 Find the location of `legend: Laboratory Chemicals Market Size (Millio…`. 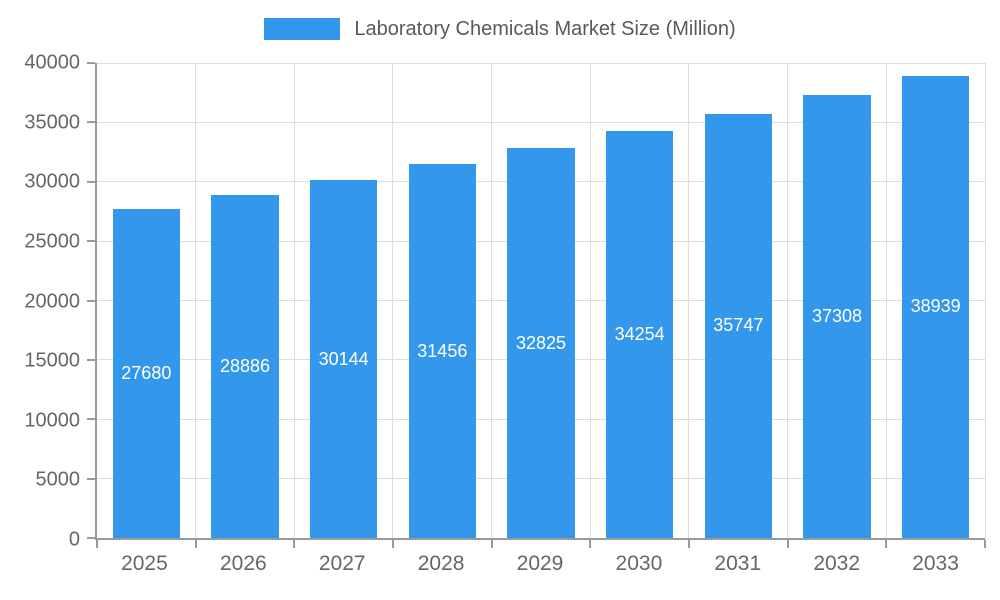

legend: Laboratory Chemicals Market Size (Millio… is located at coordinates (500, 29).